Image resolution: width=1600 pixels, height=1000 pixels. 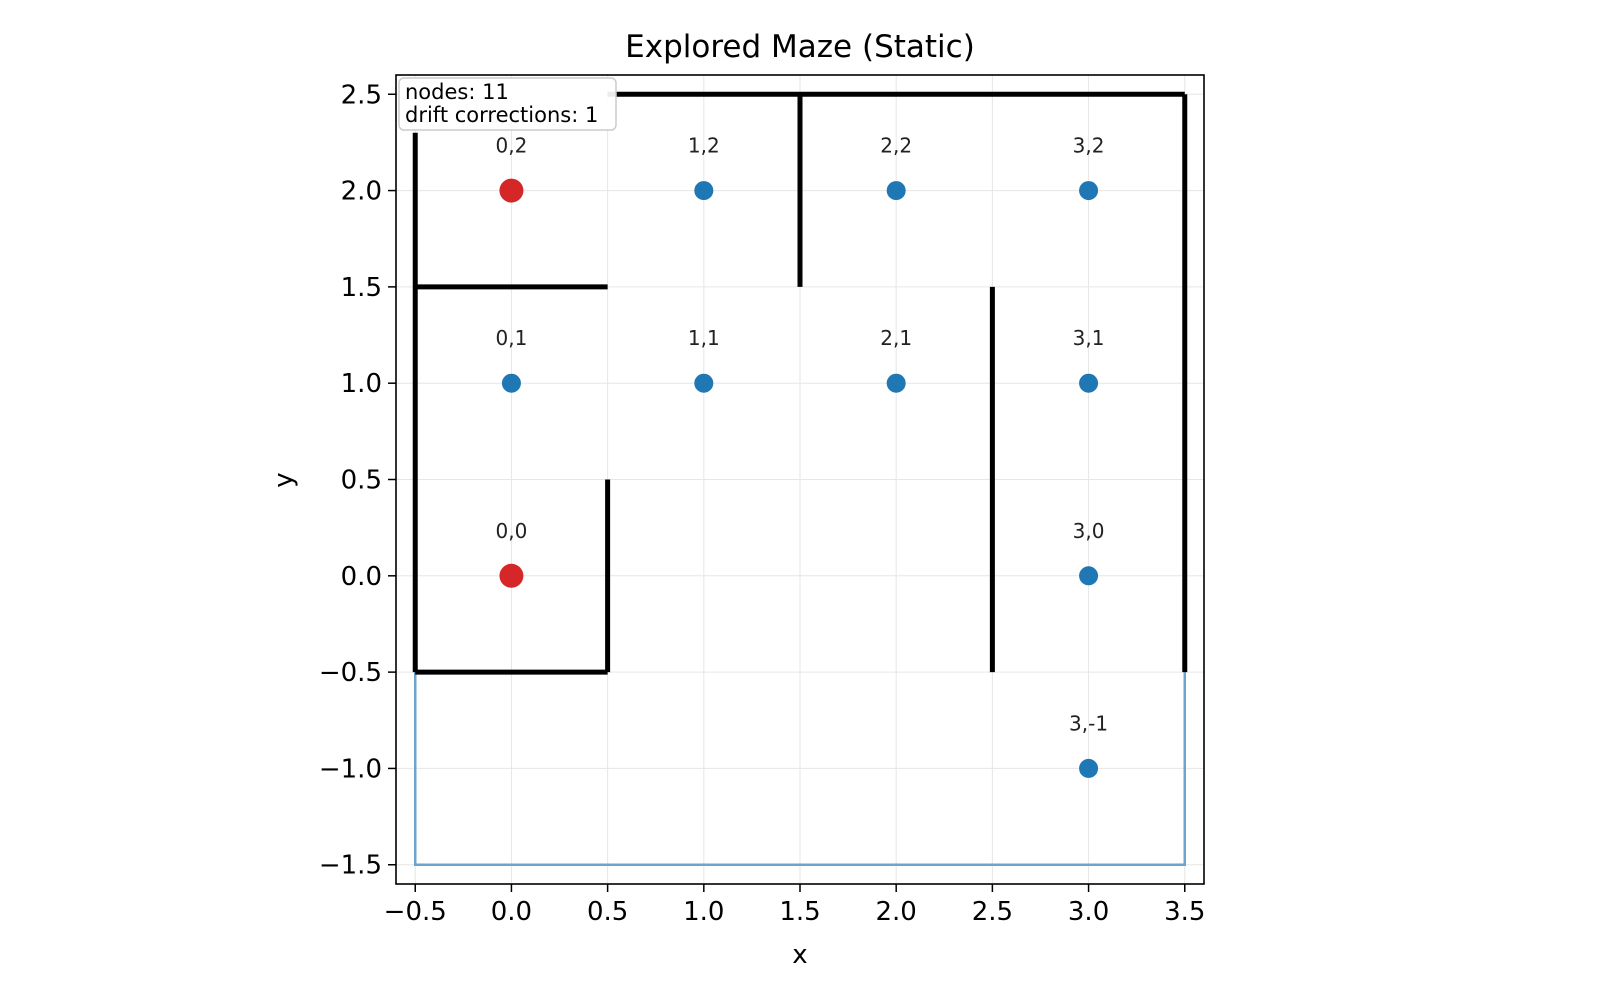 What do you see at coordinates (1088, 912) in the screenshot?
I see `x-tick-label: 3.0` at bounding box center [1088, 912].